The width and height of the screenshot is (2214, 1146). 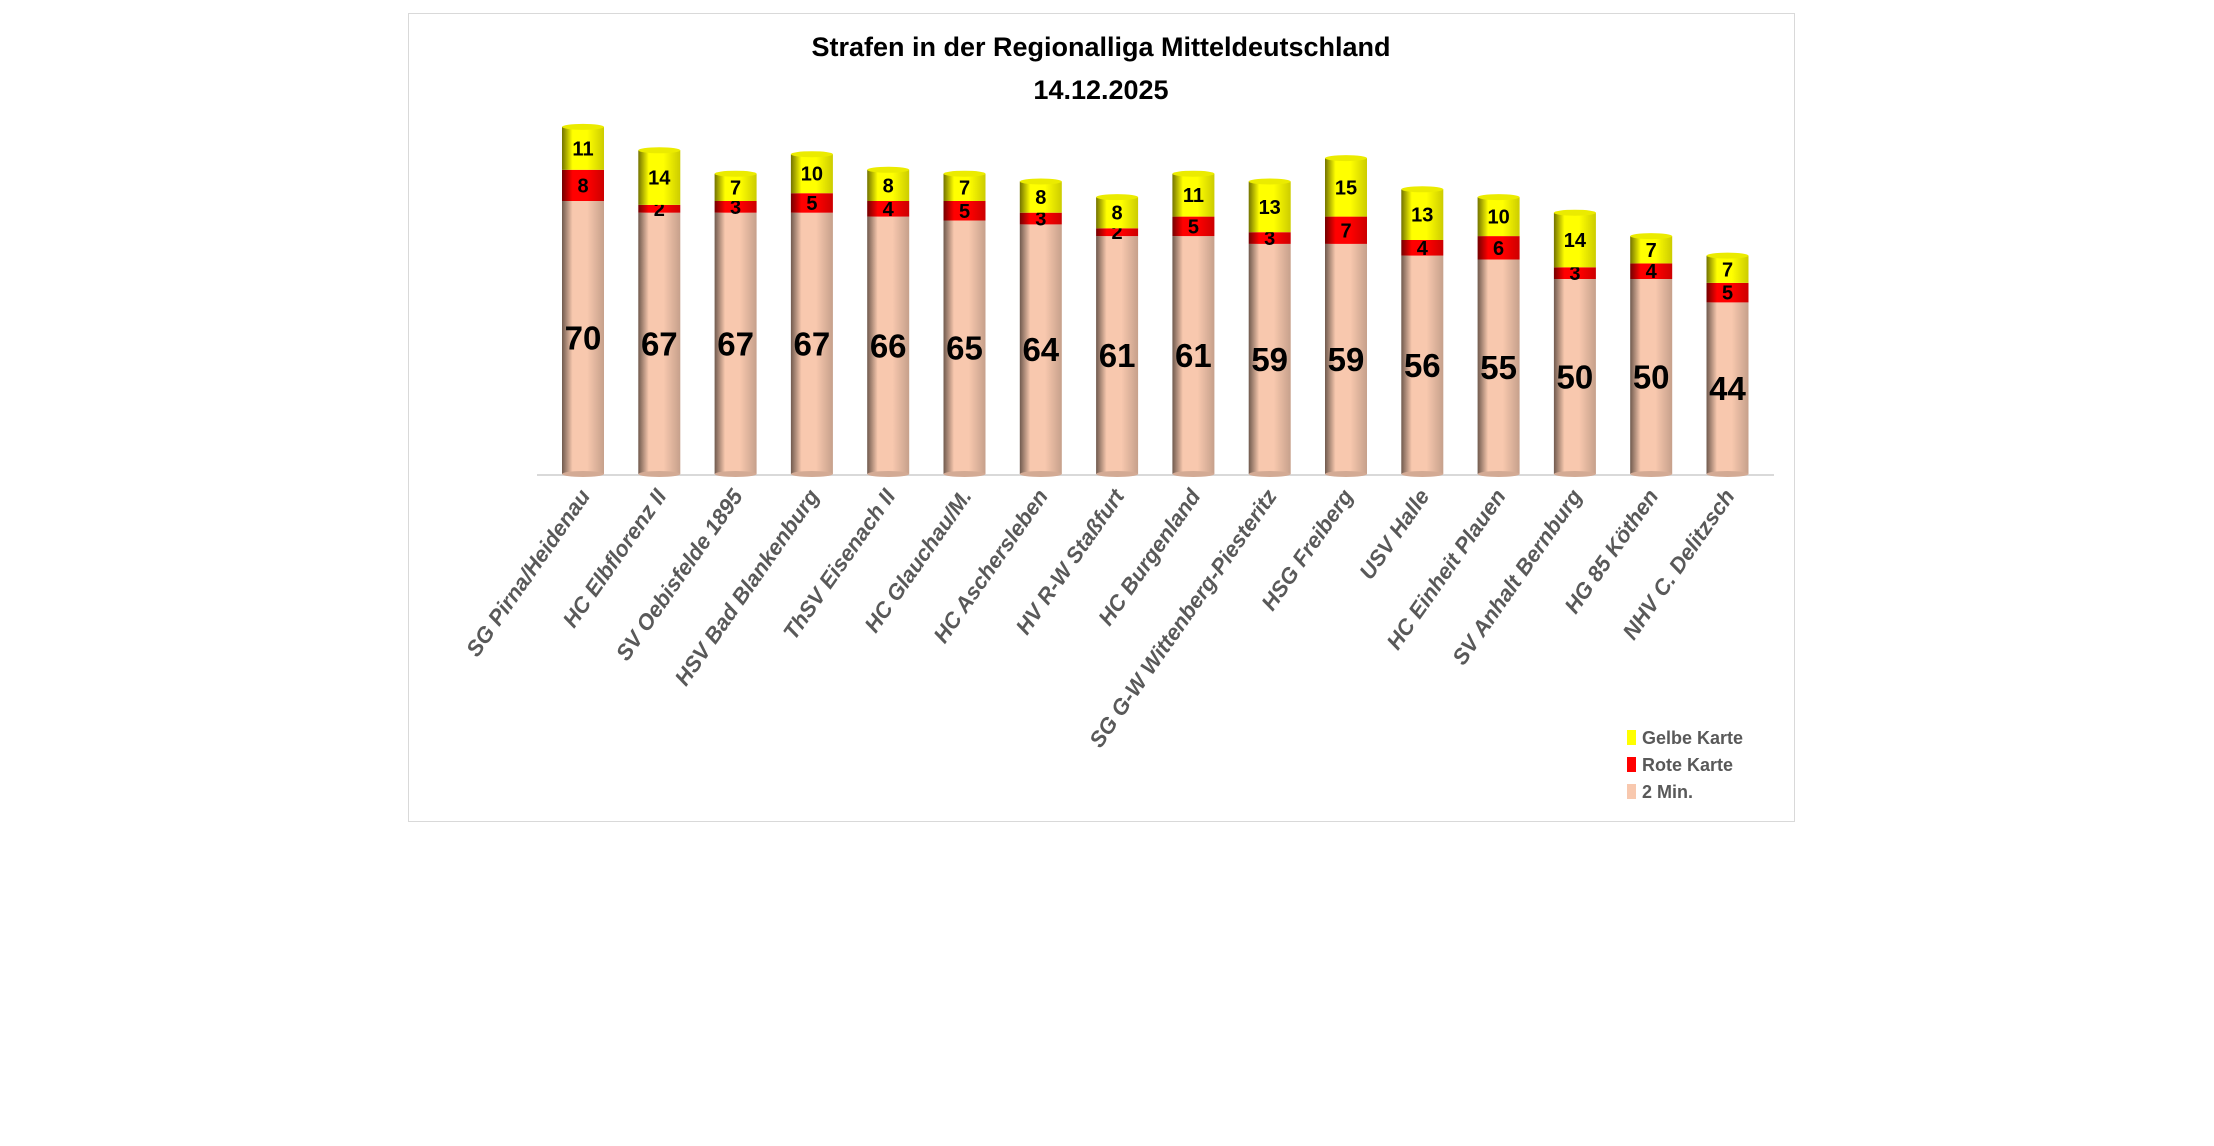 I want to click on data-label: 44, so click(x=1727, y=388).